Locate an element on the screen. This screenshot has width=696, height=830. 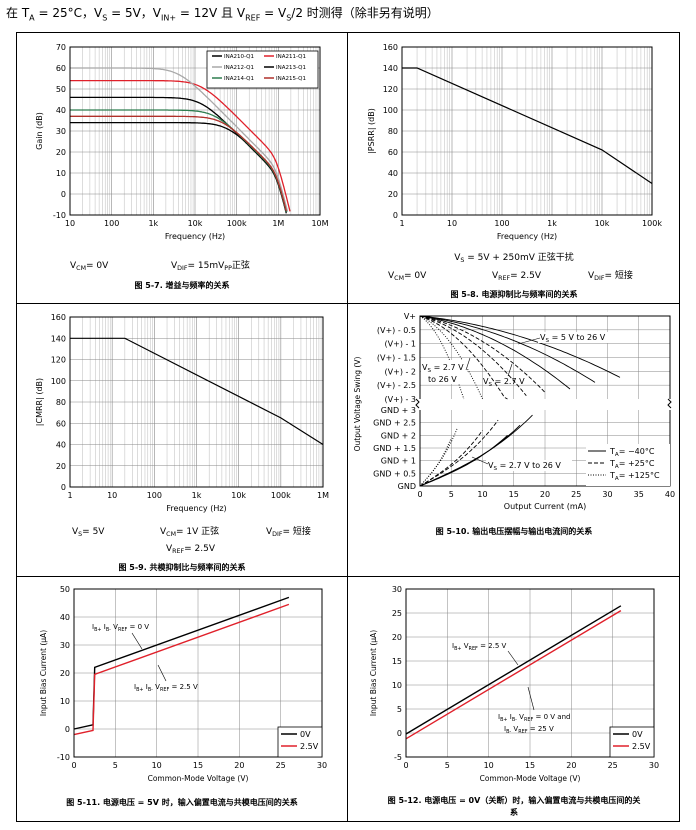
figure-caption: 图 5-9. 共模抑制比与频率间的关系 is located at coordinates (181, 567).